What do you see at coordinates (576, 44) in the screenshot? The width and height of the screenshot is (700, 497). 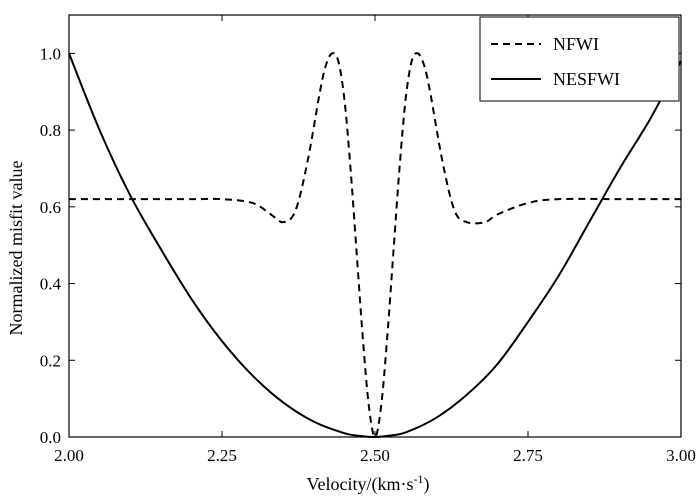 I see `legend-label-nfwi: NFWI` at bounding box center [576, 44].